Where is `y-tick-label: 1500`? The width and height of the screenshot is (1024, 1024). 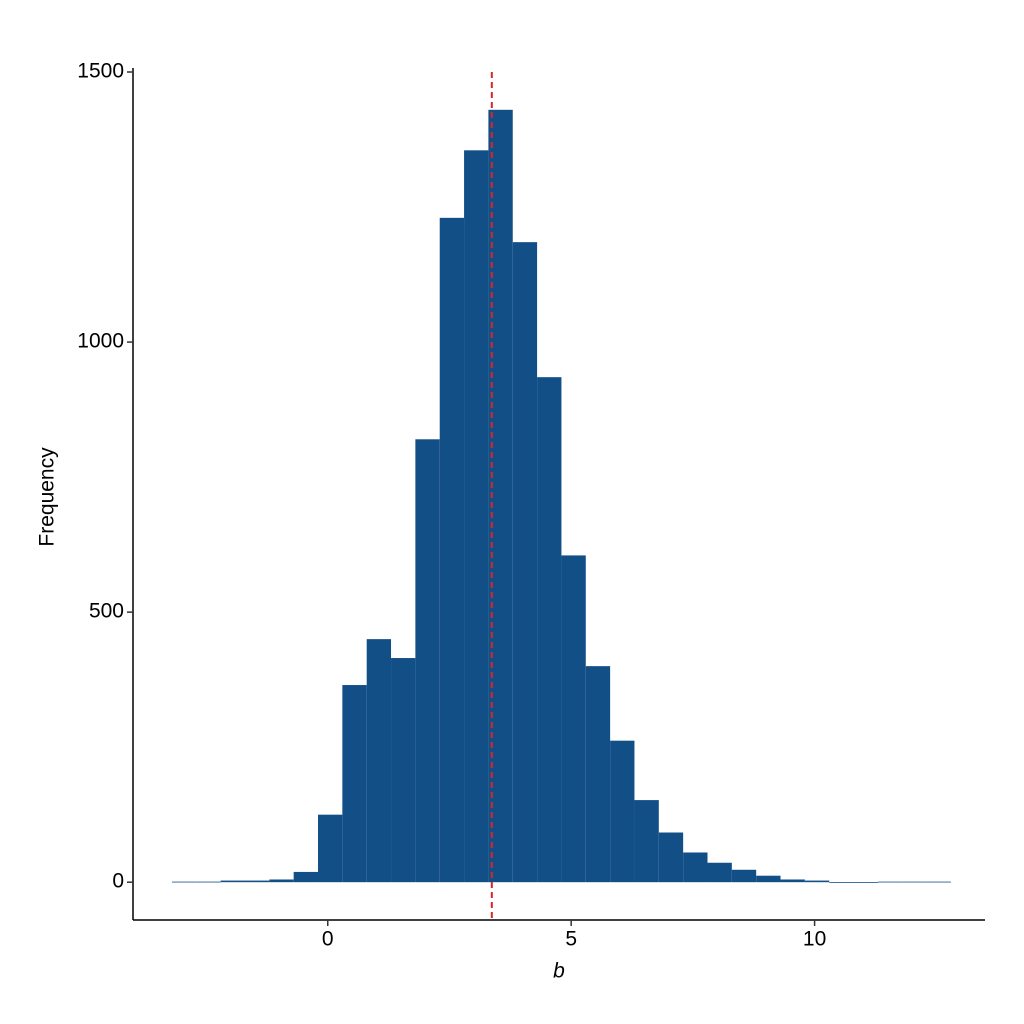
y-tick-label: 1500 is located at coordinates (100, 71).